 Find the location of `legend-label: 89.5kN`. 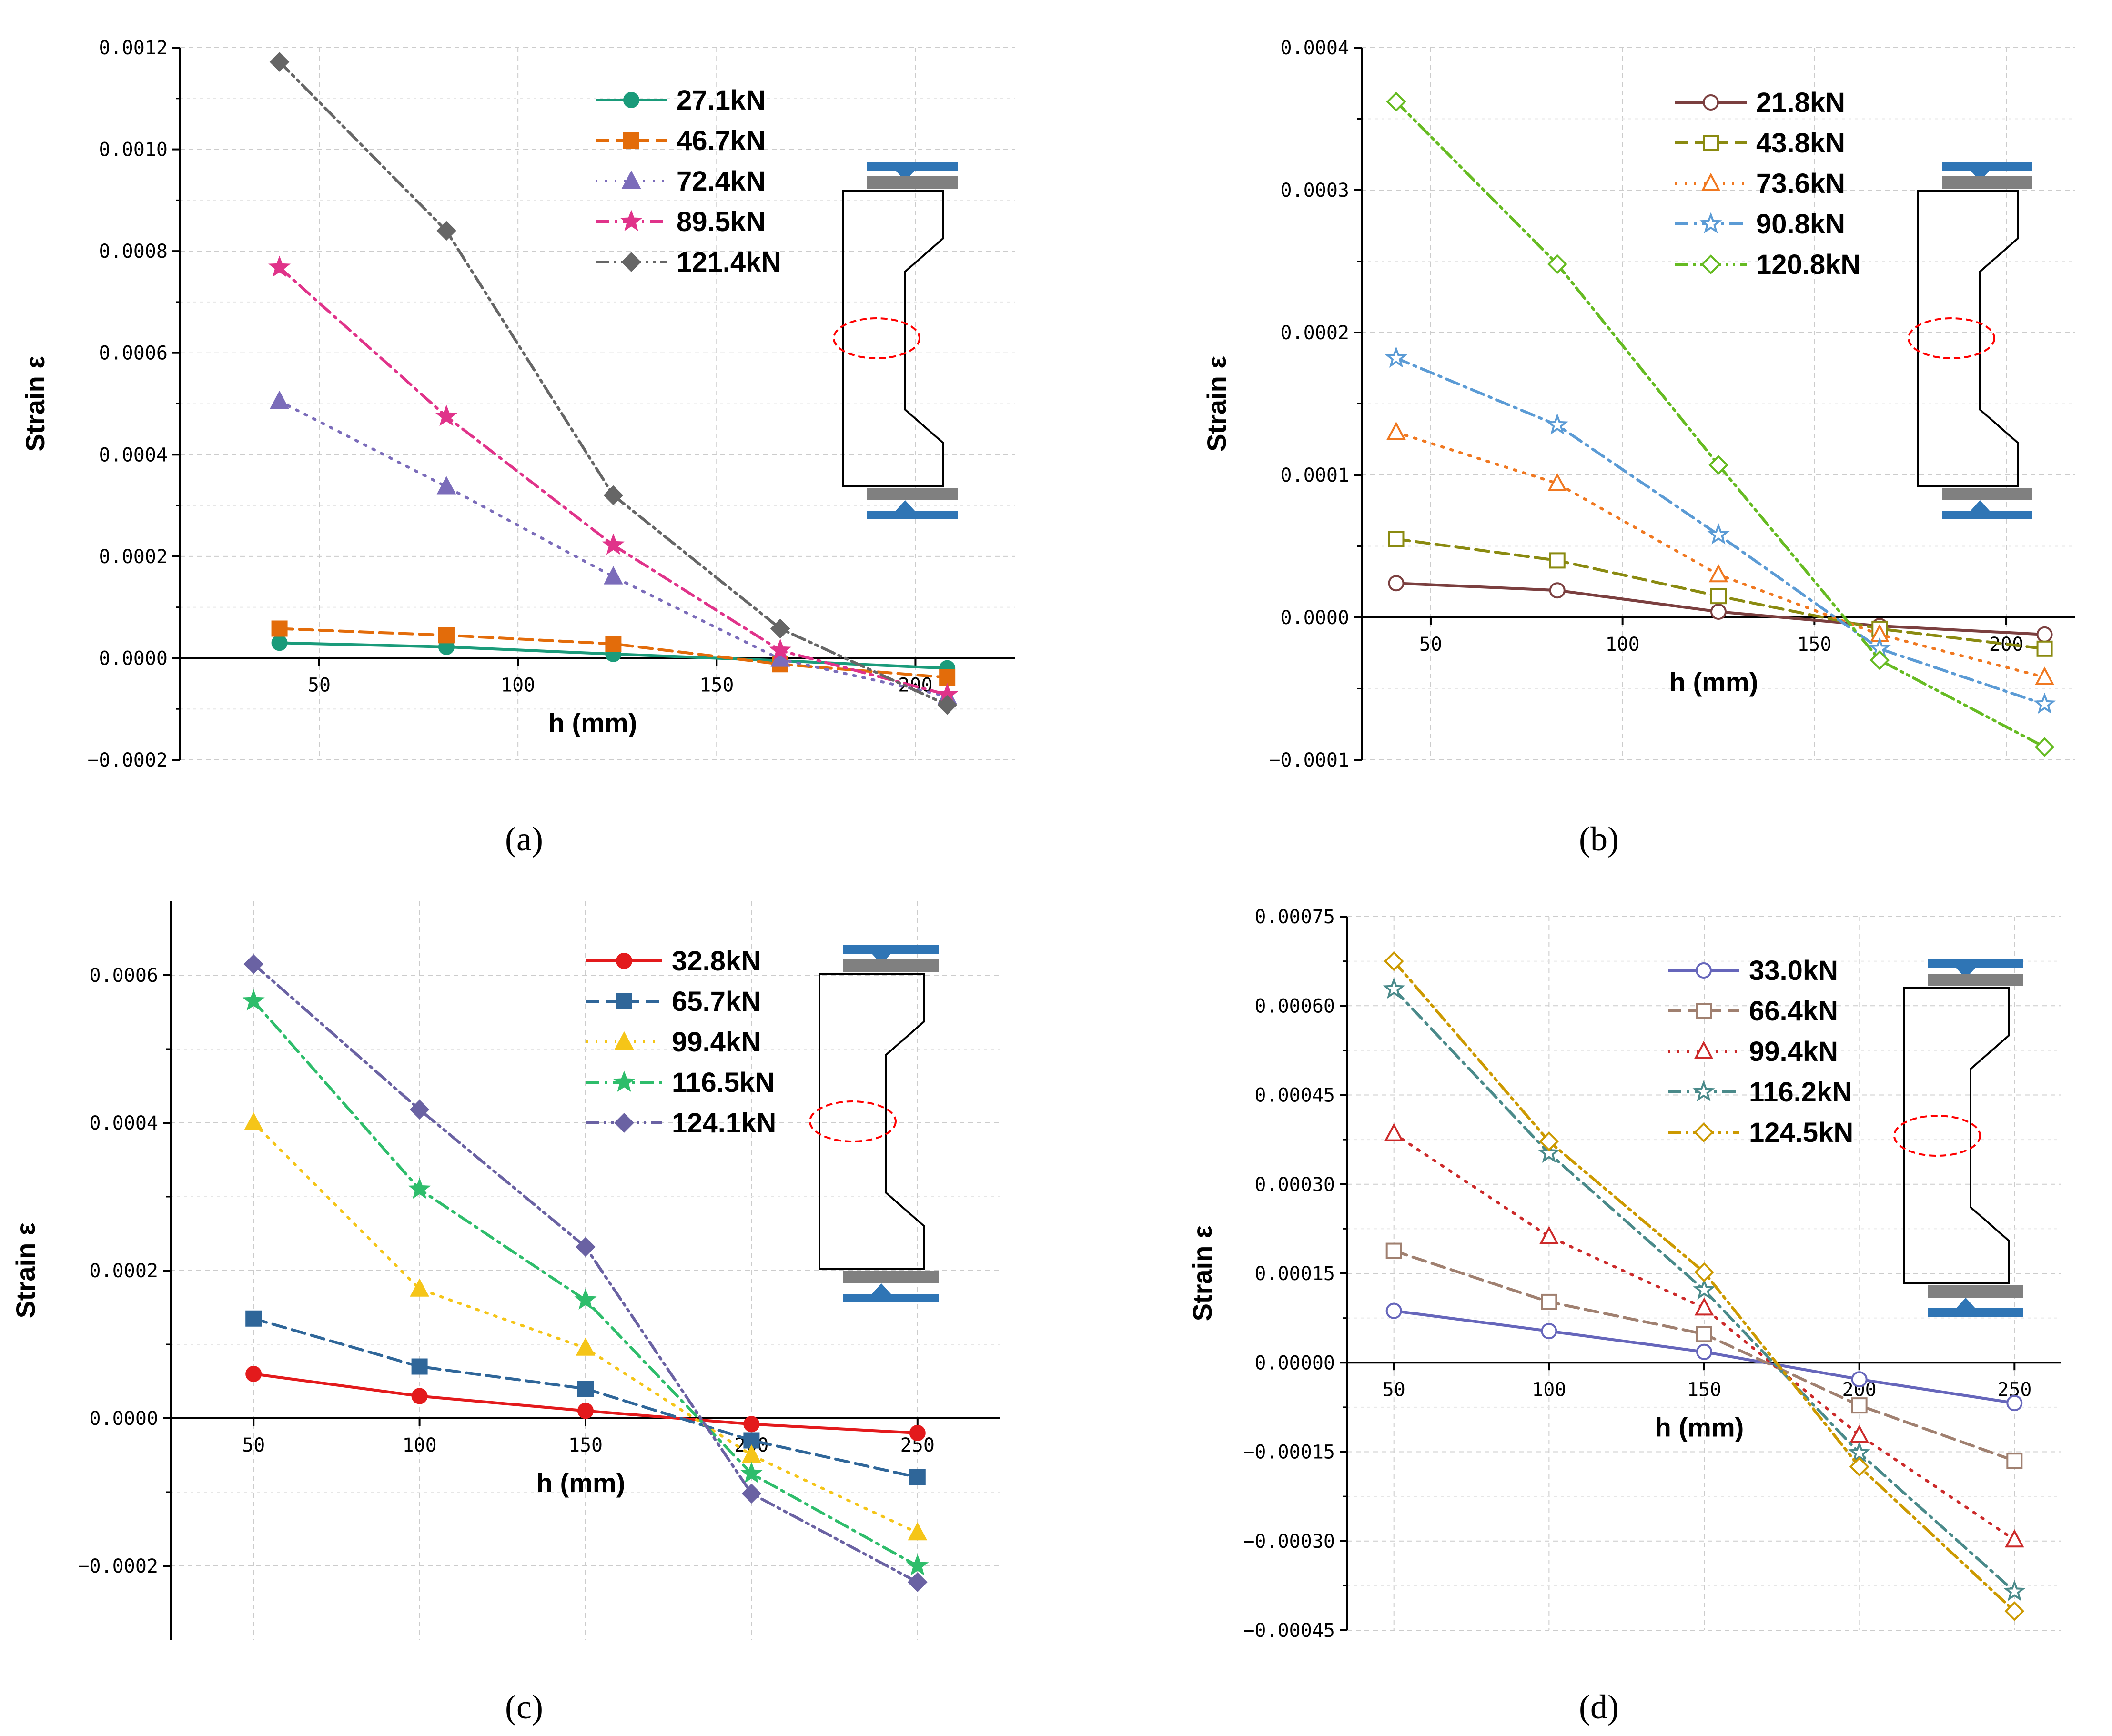

legend-label: 89.5kN is located at coordinates (721, 221).